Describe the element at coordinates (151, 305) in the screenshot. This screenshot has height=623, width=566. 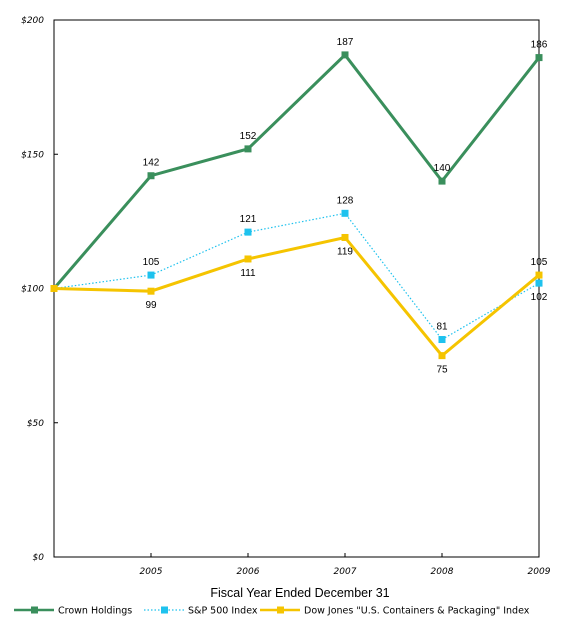
I see `data-label: 99` at that location.